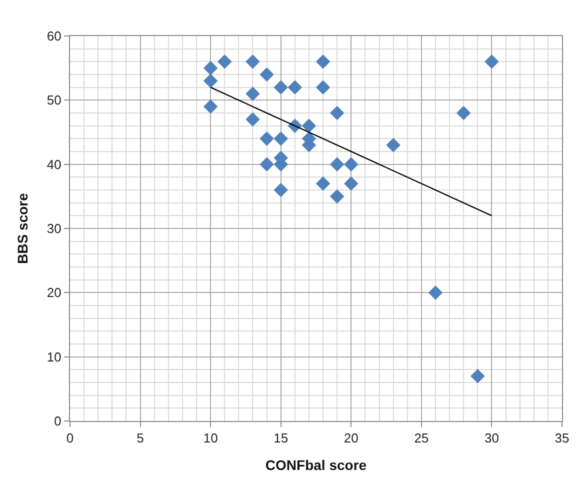 This screenshot has width=581, height=483. Describe the element at coordinates (54, 36) in the screenshot. I see `y-tick-label: 60` at that location.